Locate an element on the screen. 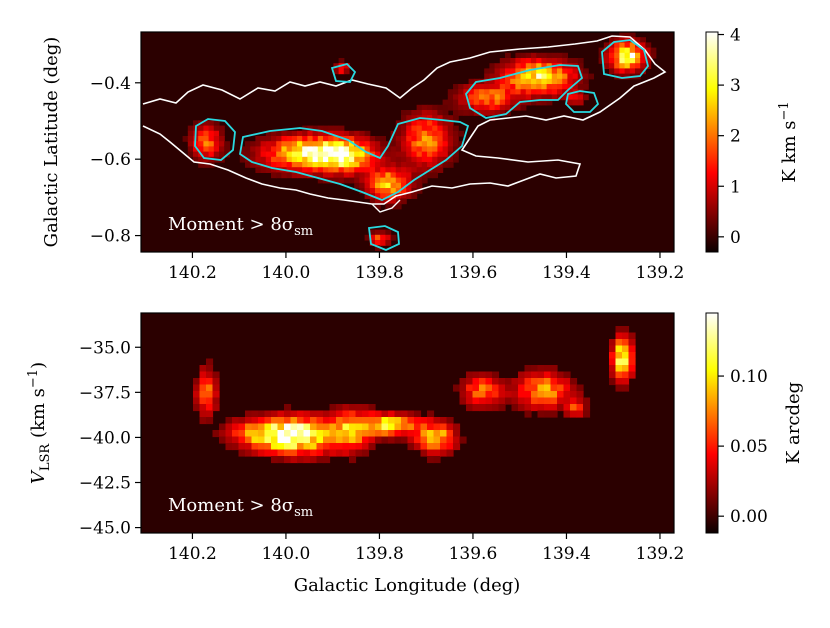 This screenshot has width=830, height=628. bottom-heatmap-cells is located at coordinates (414, 395).